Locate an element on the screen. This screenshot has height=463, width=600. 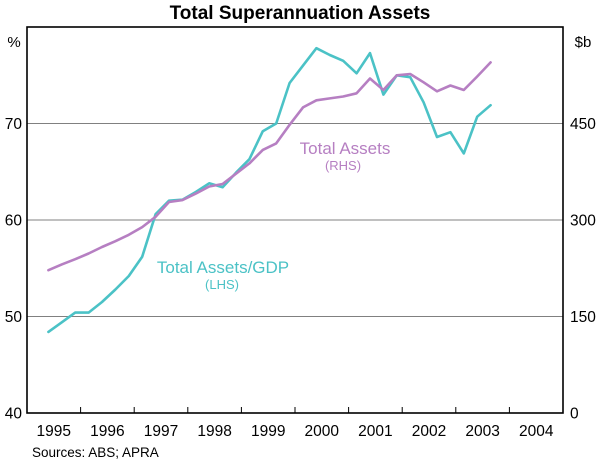
right-axis-unit-label: $b is located at coordinates (583, 42).